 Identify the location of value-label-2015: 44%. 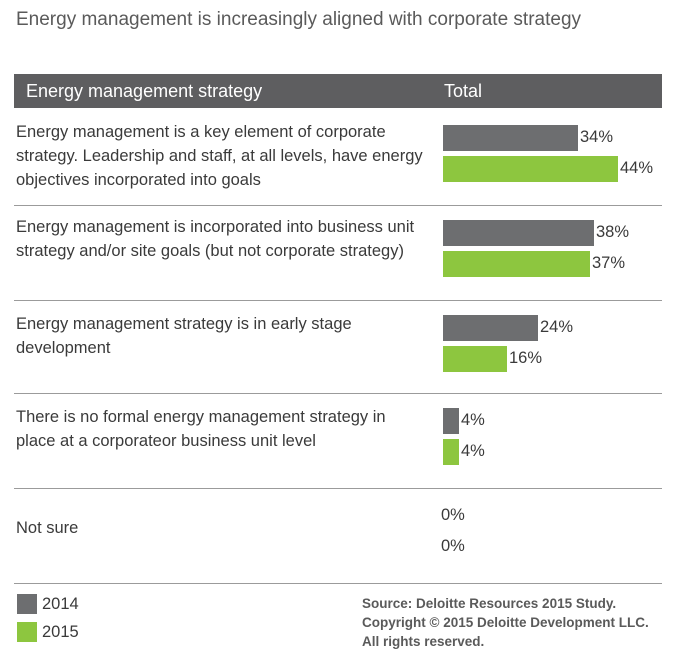
(637, 168).